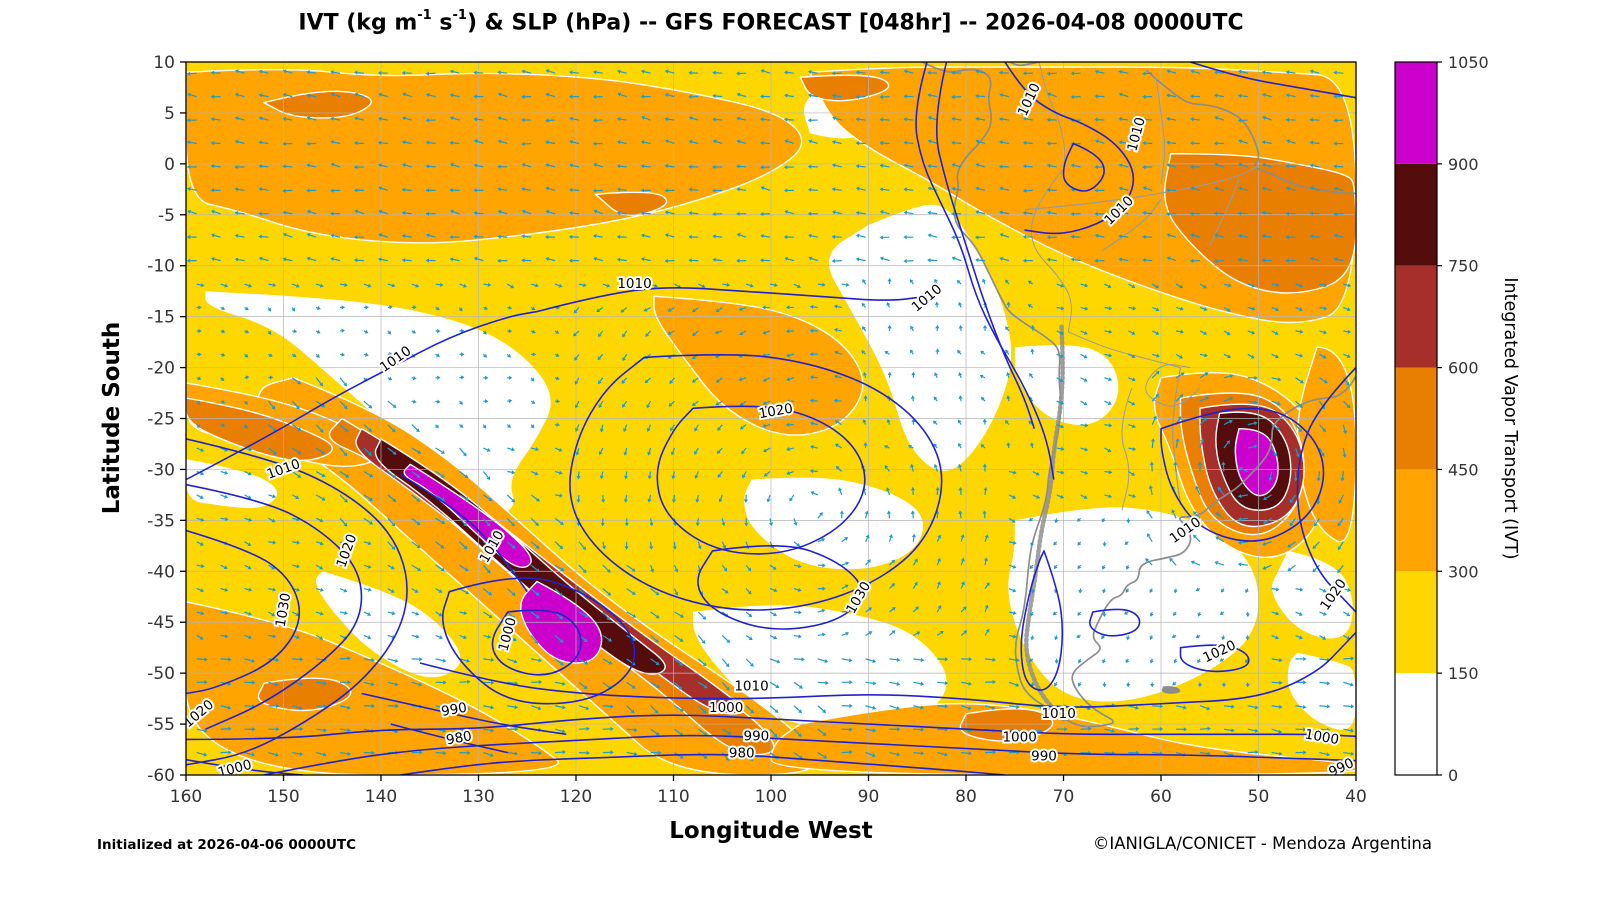 The height and width of the screenshot is (900, 1620). I want to click on y-tick-label: -15, so click(161, 318).